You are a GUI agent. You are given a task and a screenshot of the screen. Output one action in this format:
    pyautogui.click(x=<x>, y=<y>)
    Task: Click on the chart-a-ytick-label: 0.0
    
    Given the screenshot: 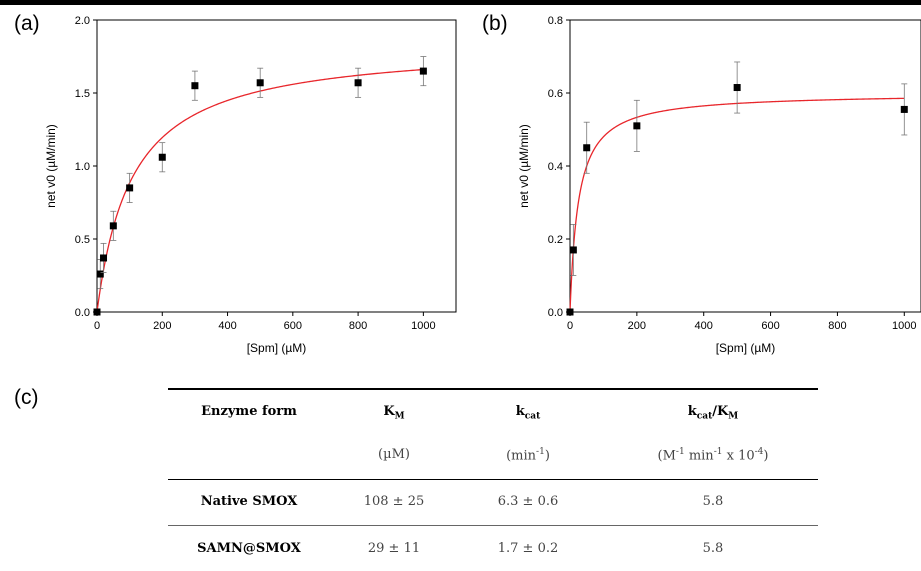 What is the action you would take?
    pyautogui.click(x=82, y=313)
    